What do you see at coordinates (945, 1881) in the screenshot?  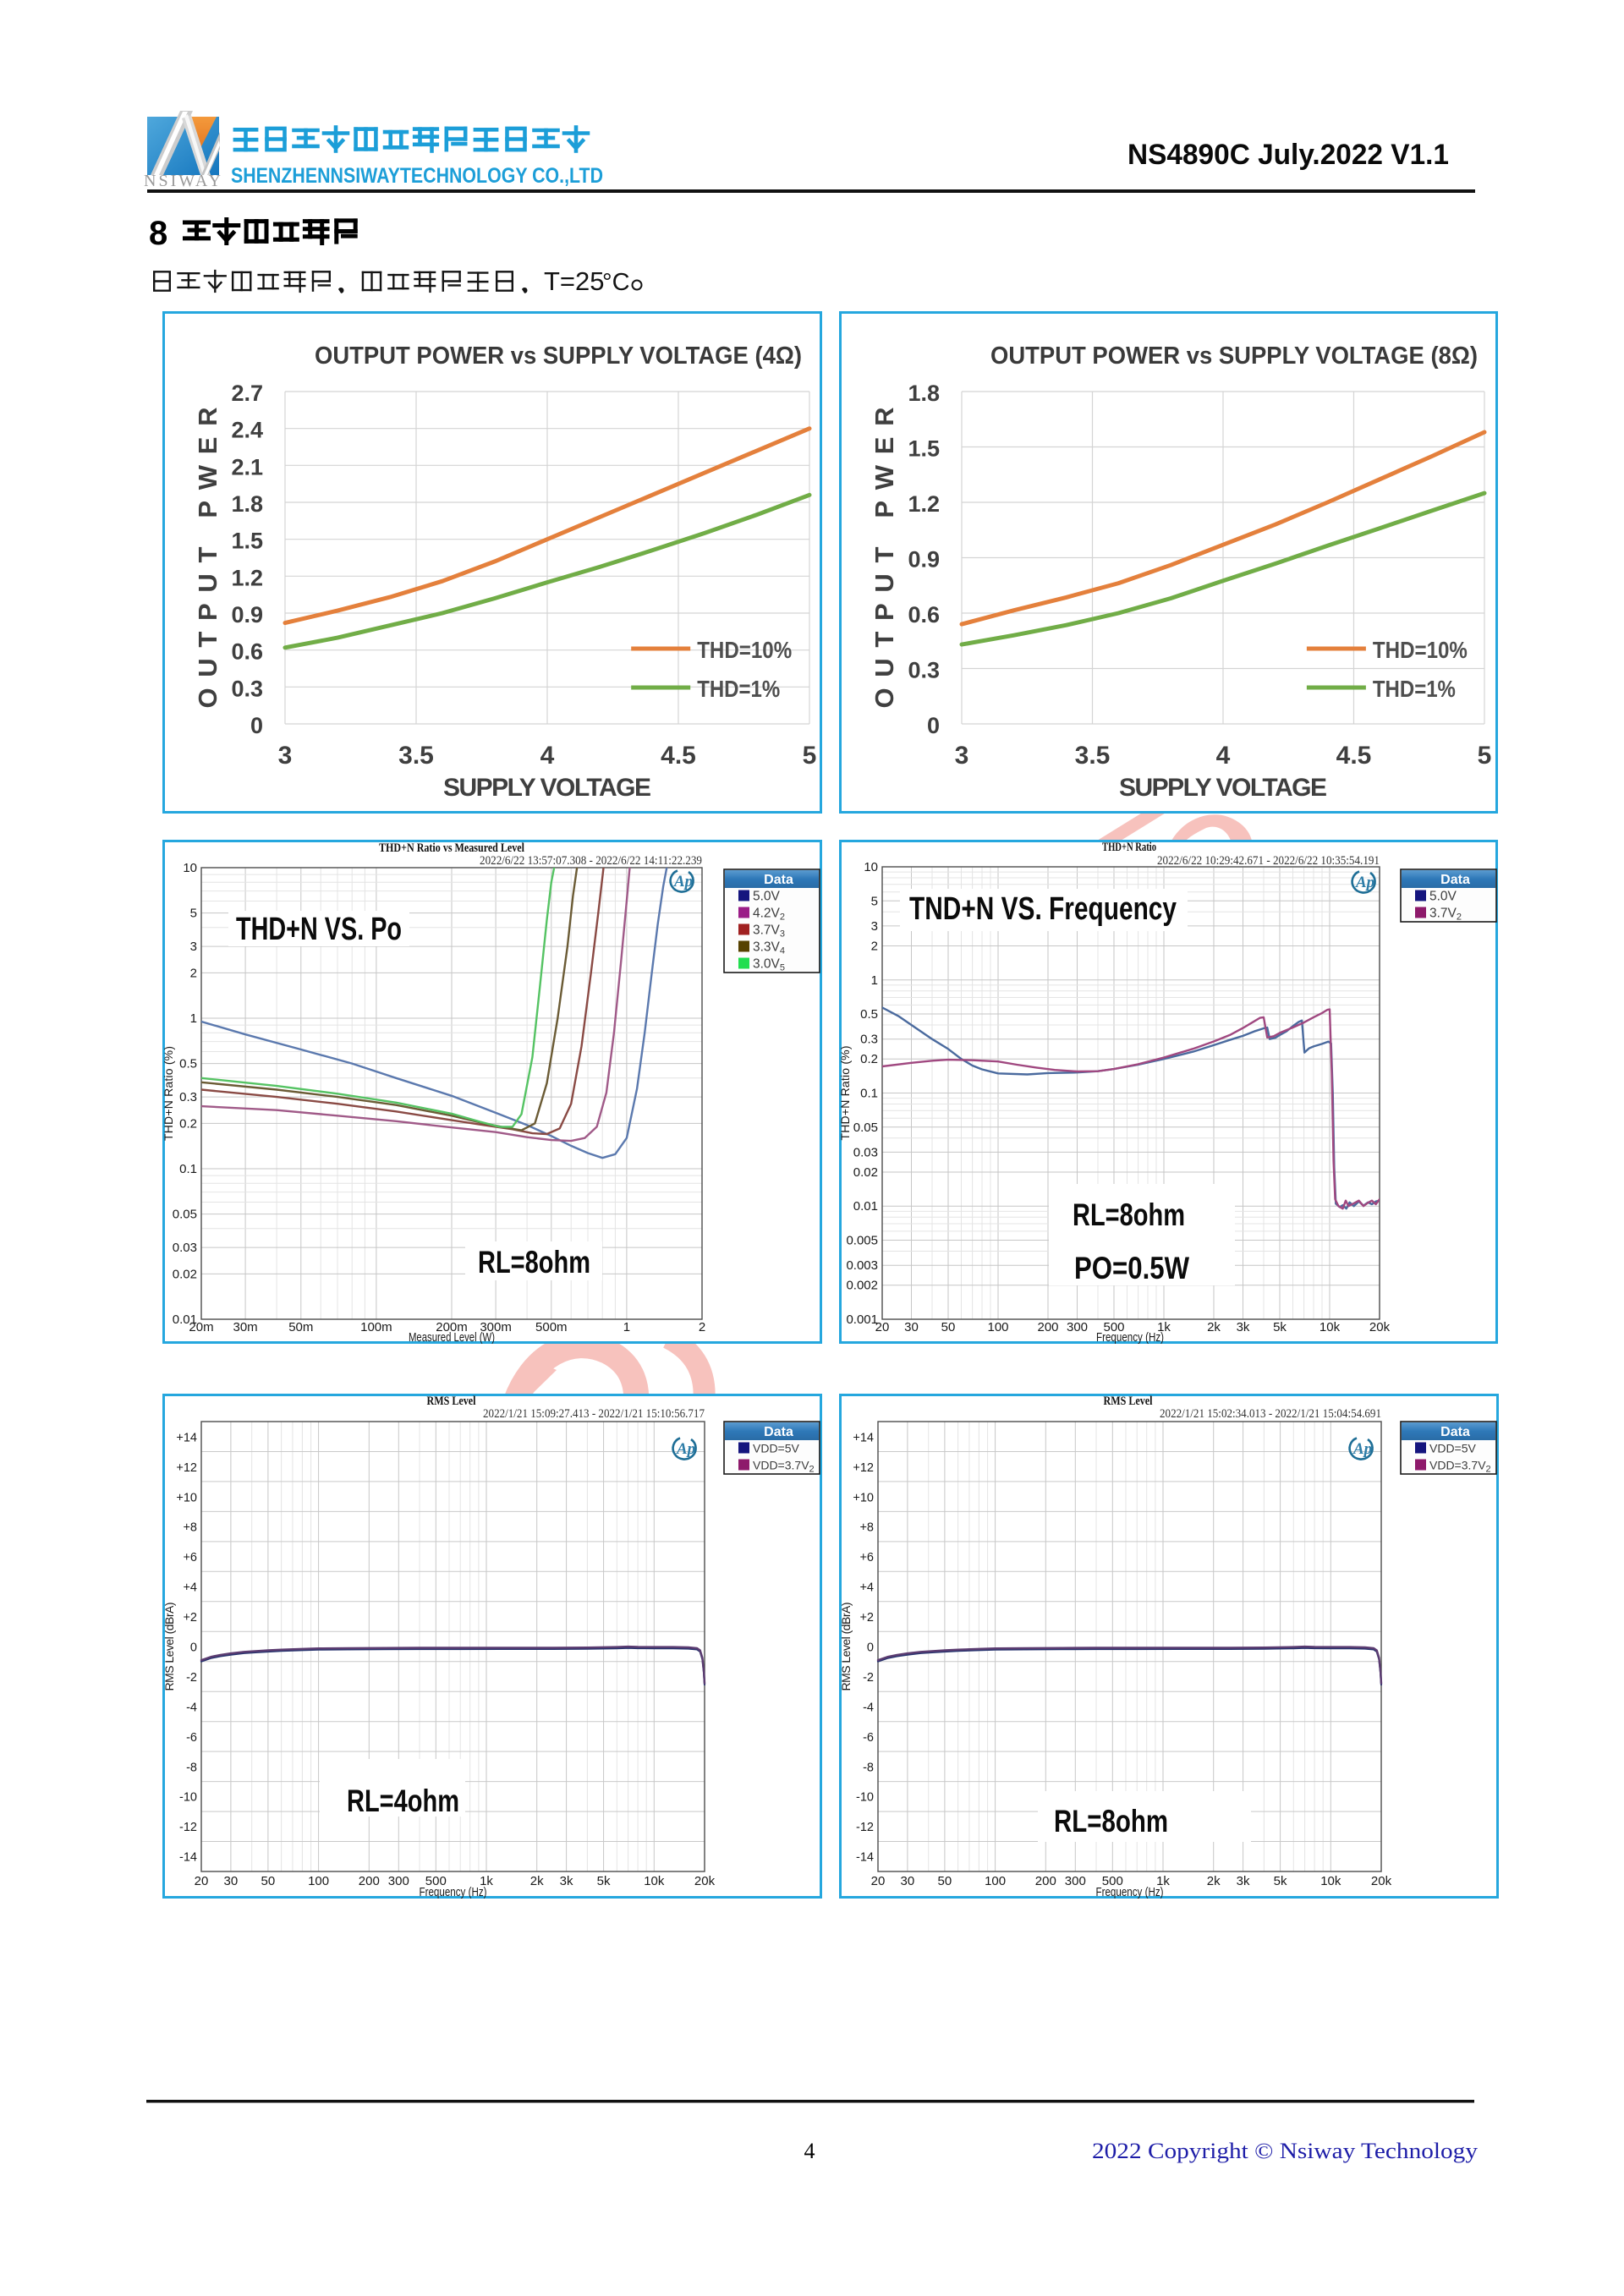 I see `svg-text: 50` at bounding box center [945, 1881].